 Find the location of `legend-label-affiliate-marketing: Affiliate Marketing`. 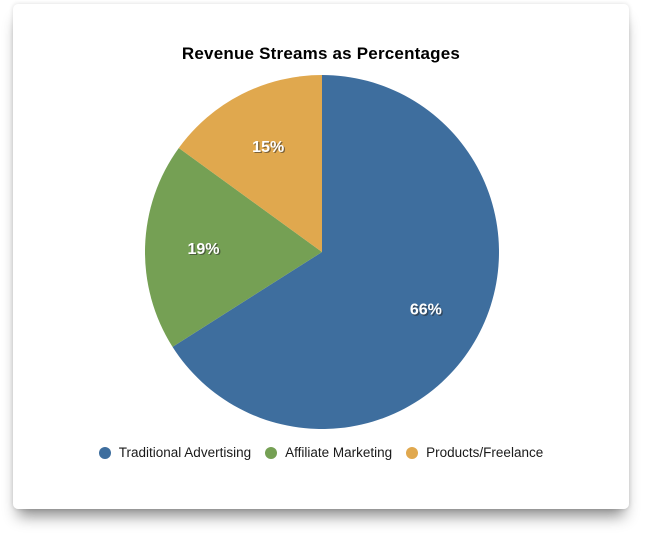

legend-label-affiliate-marketing: Affiliate Marketing is located at coordinates (339, 452).